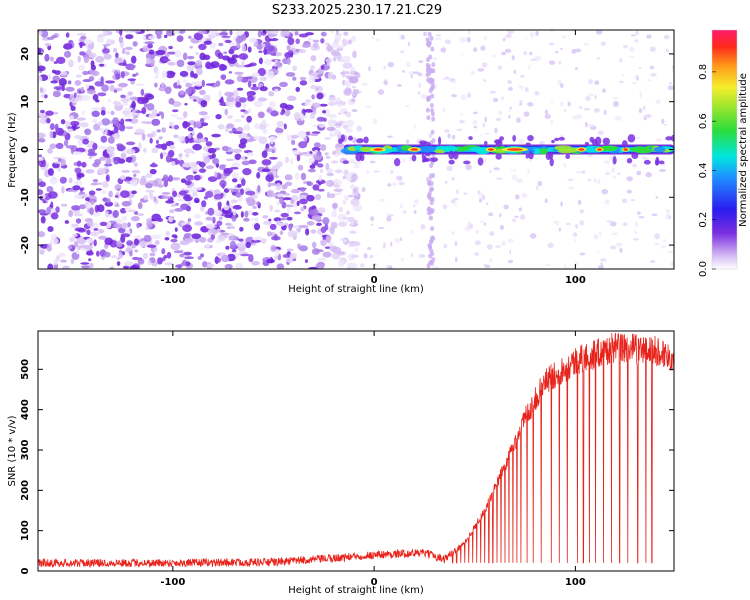 Image resolution: width=750 pixels, height=600 pixels. What do you see at coordinates (414, 149) in the screenshot?
I see `signal-hotspot-core` at bounding box center [414, 149].